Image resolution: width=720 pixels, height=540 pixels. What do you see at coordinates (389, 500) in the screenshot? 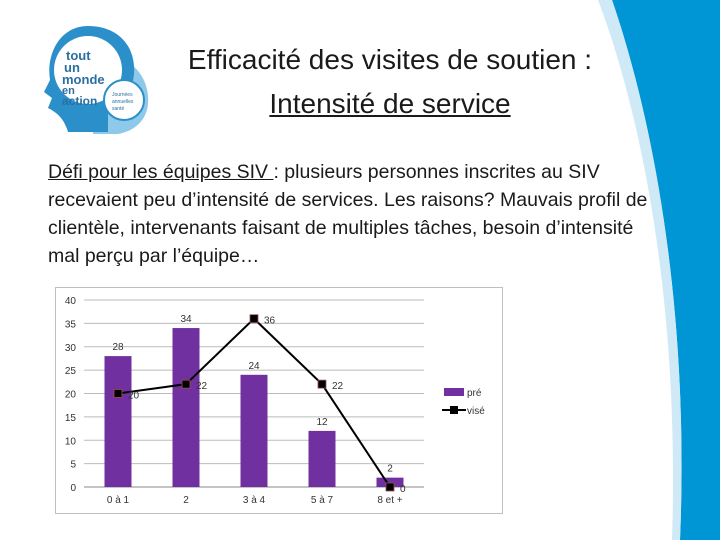
I see `x-tick-label: 8 et +` at bounding box center [389, 500].